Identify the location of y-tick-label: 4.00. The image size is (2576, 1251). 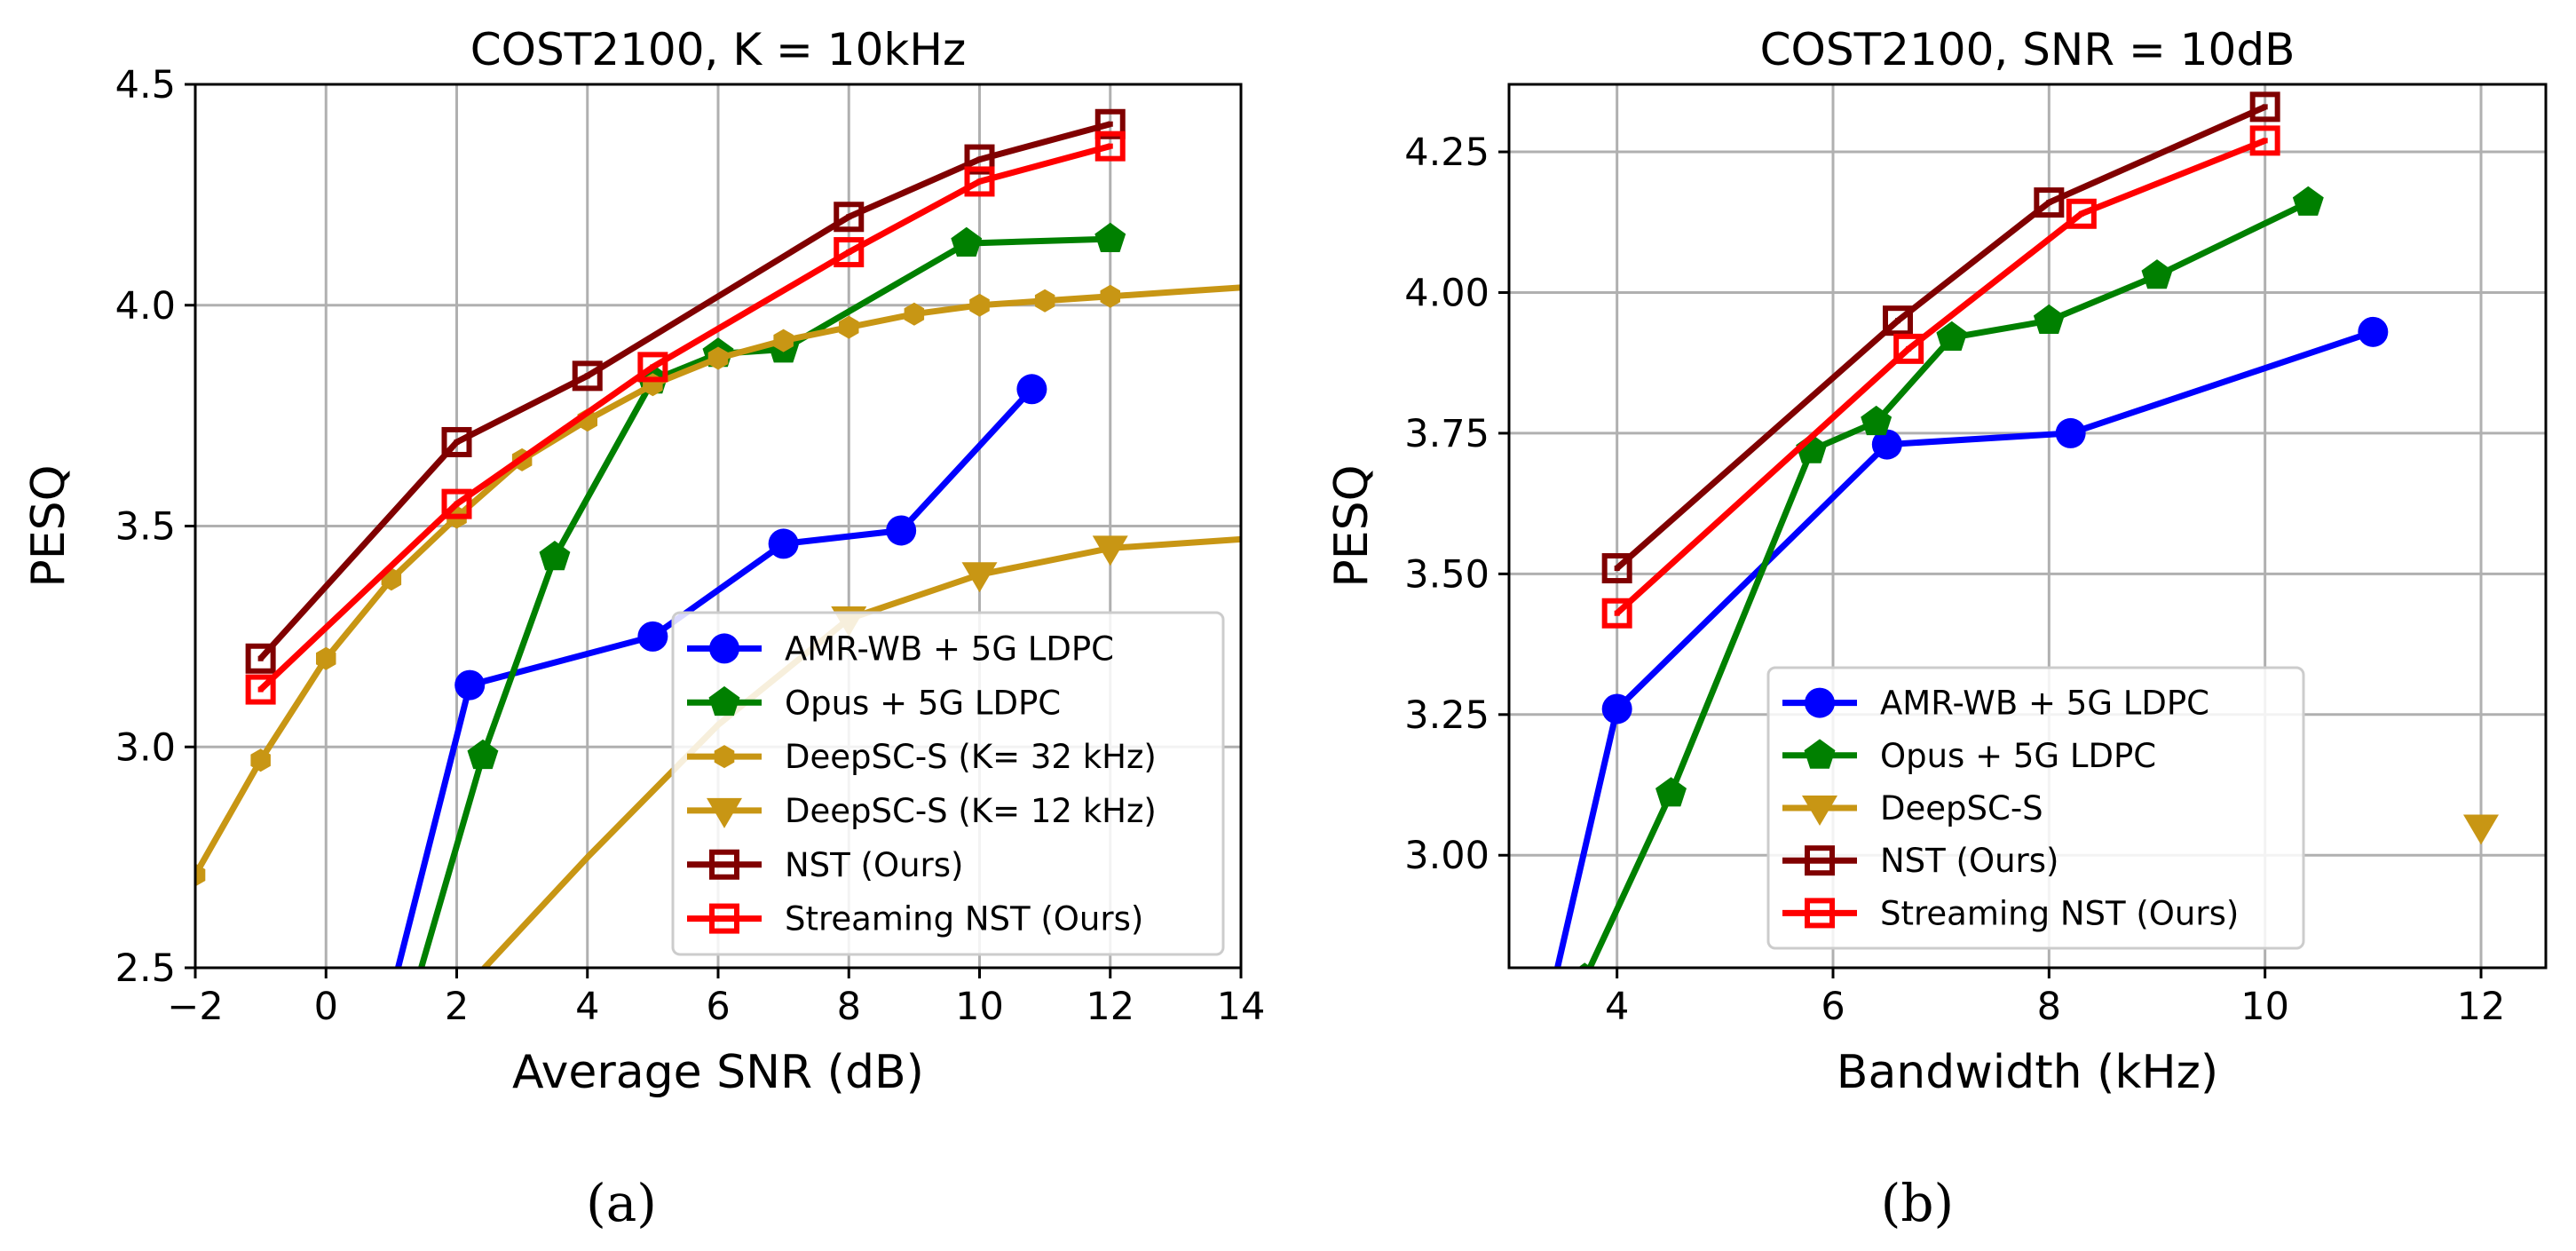
(1446, 293).